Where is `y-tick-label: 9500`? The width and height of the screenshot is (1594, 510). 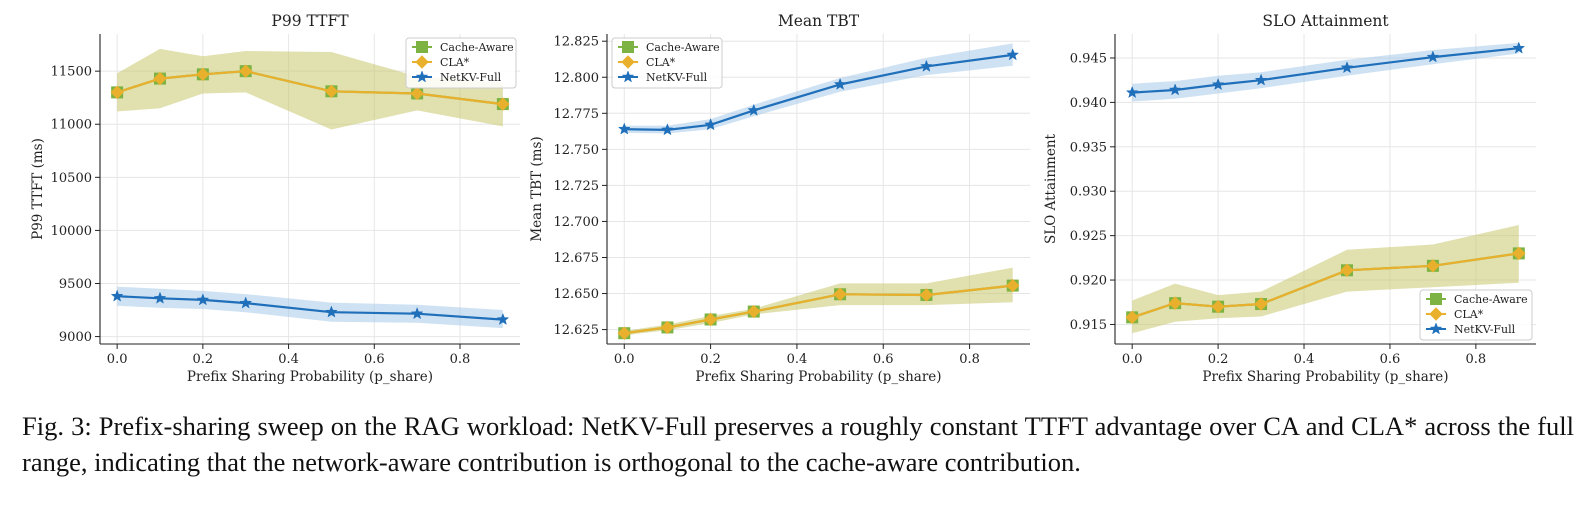
y-tick-label: 9500 is located at coordinates (75, 284).